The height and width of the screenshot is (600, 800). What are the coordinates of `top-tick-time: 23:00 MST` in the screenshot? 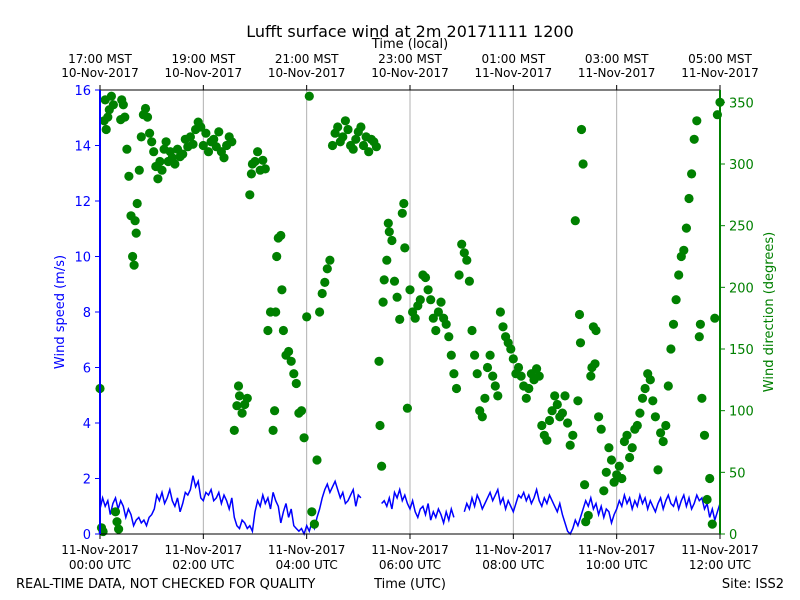 It's located at (410, 59).